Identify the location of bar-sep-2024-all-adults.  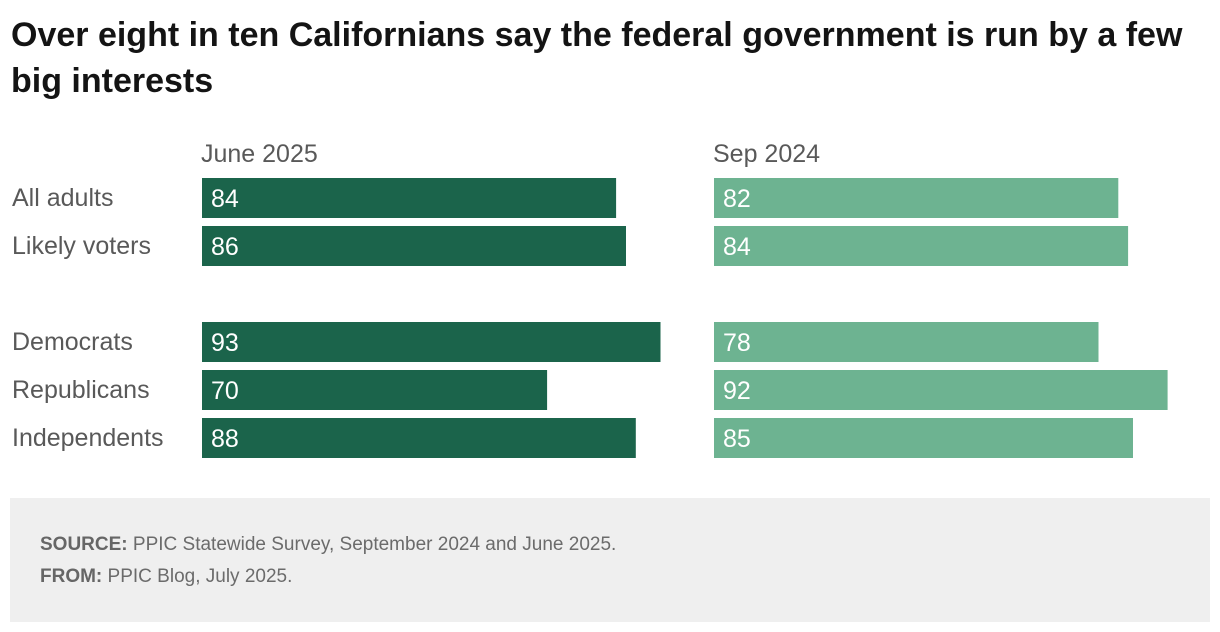
(916, 198).